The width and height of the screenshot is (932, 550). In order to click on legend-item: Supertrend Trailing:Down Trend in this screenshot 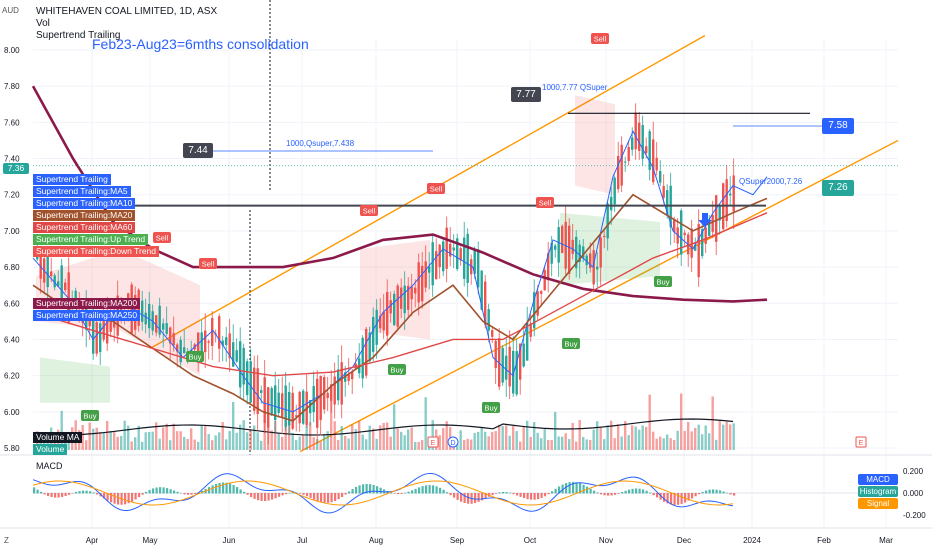, I will do `click(96, 251)`.